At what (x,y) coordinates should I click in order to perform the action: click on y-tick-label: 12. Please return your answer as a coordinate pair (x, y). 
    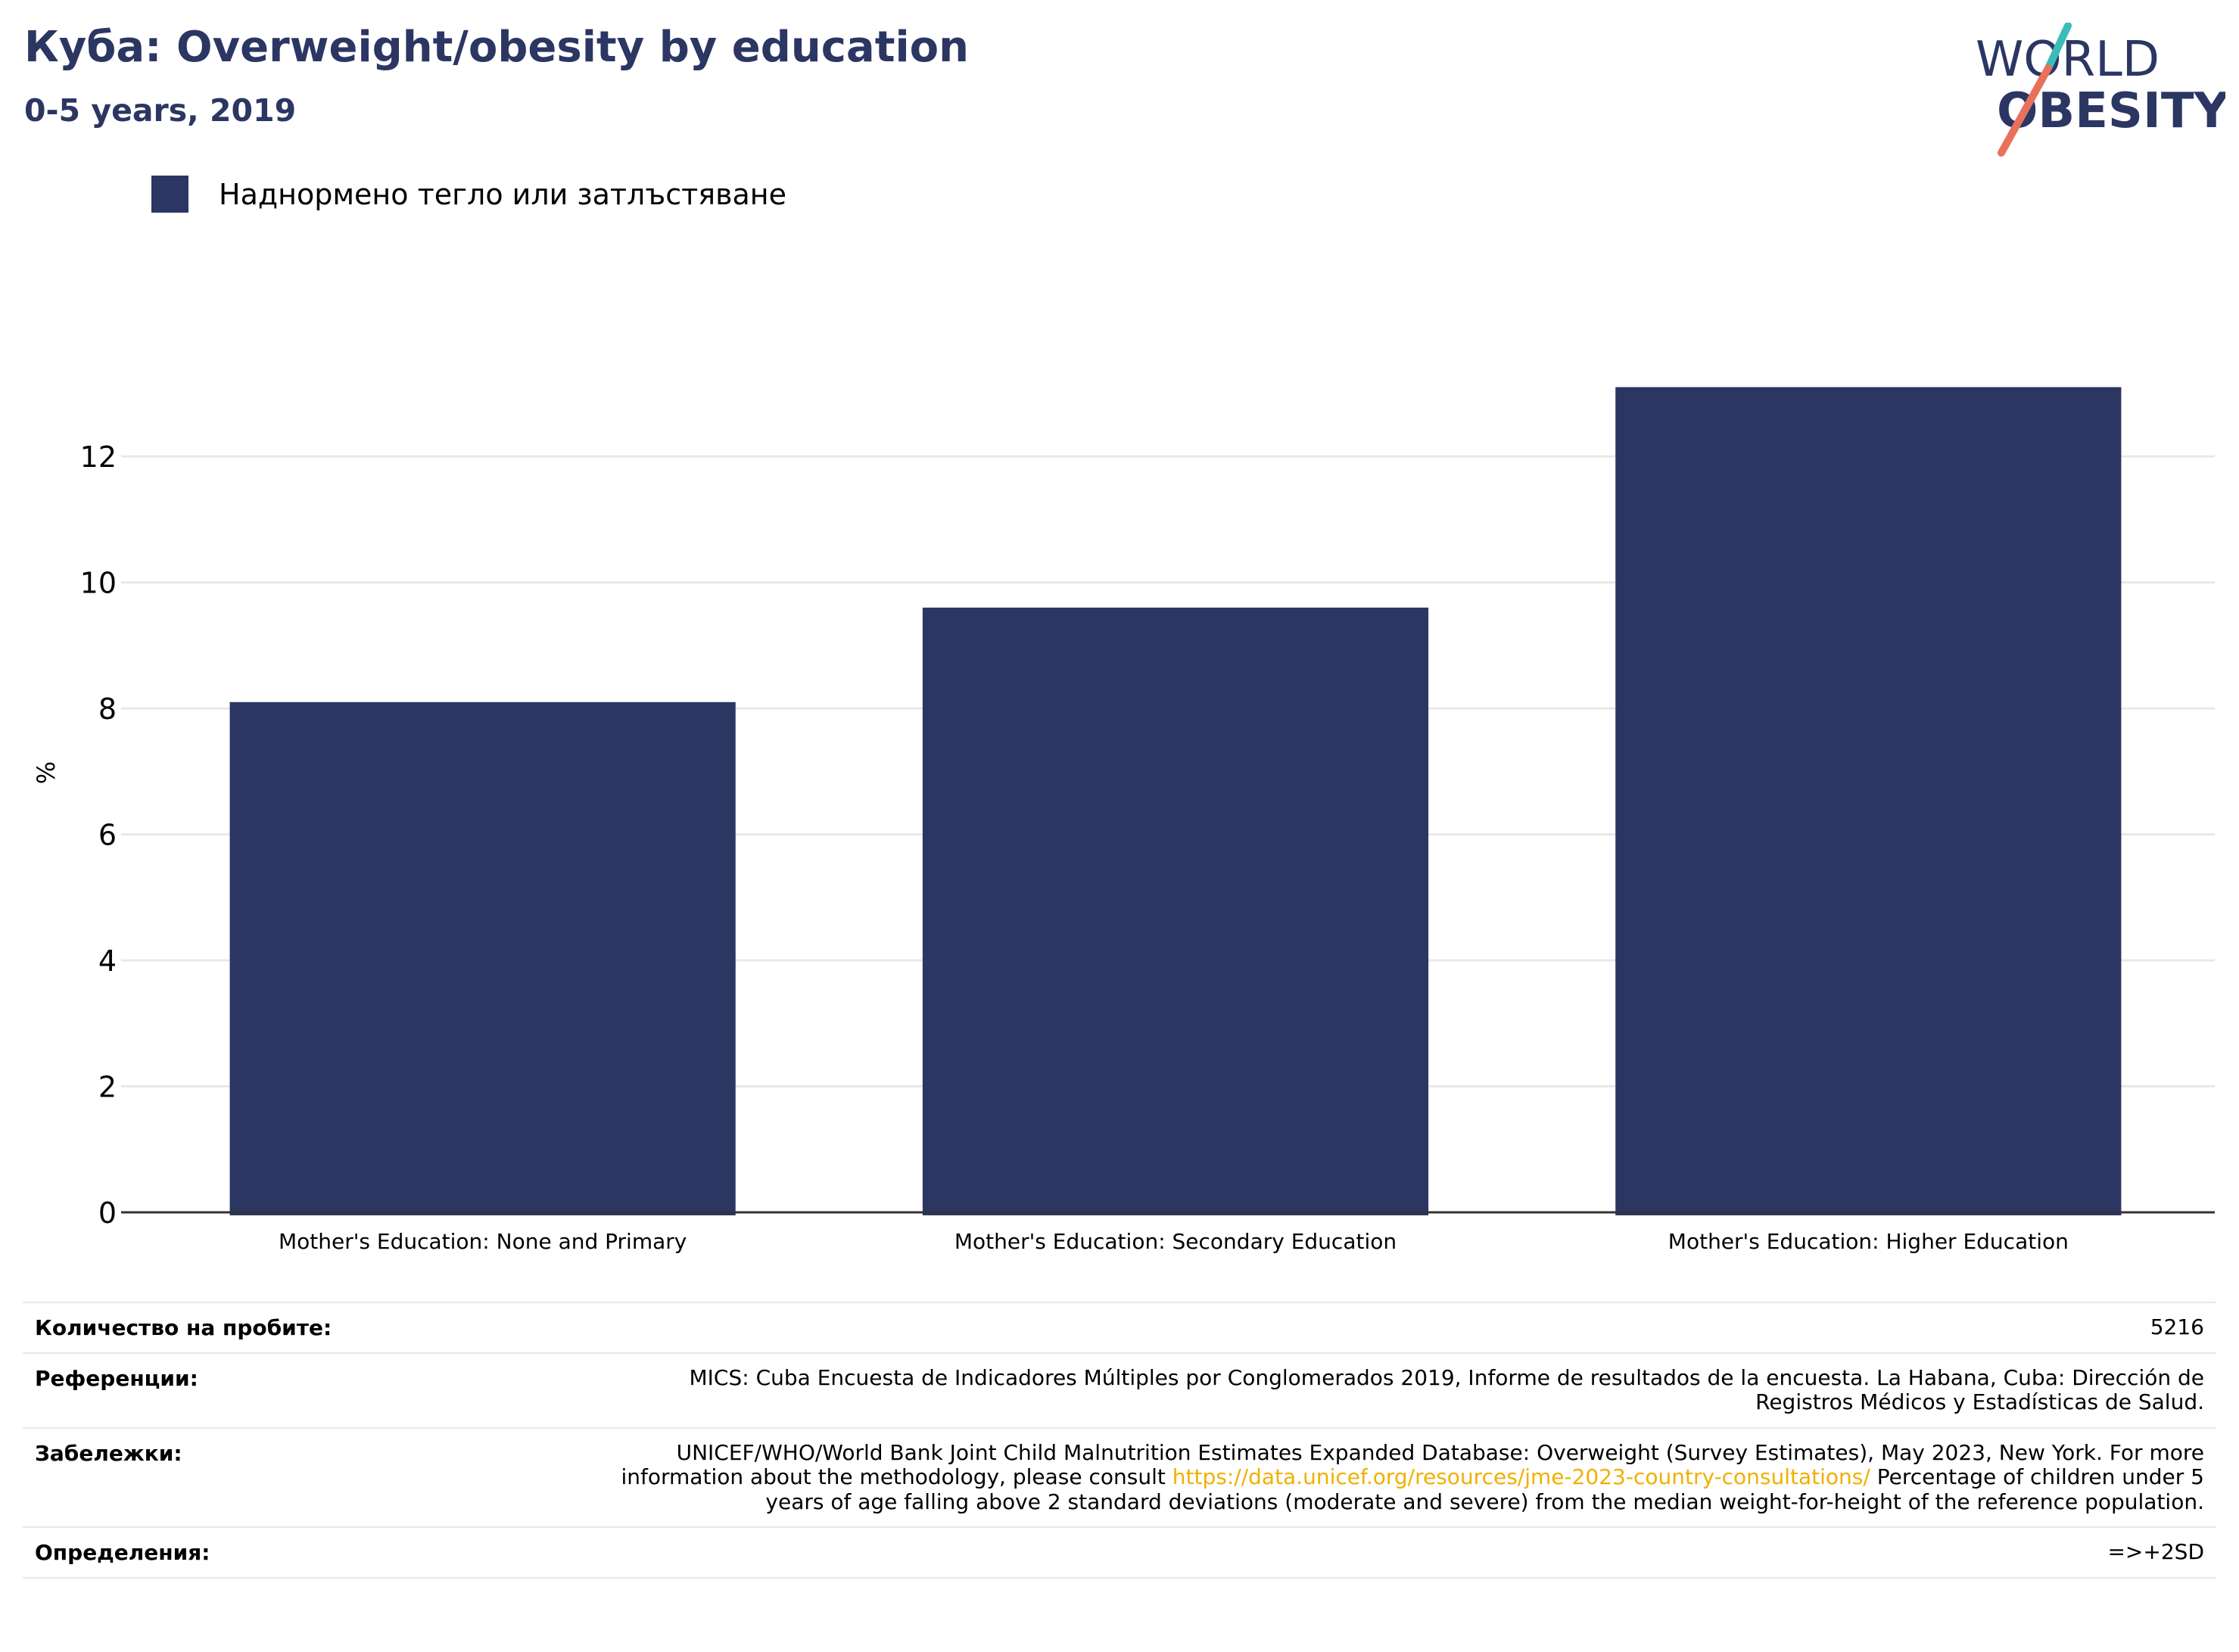
    Looking at the image, I should click on (99, 457).